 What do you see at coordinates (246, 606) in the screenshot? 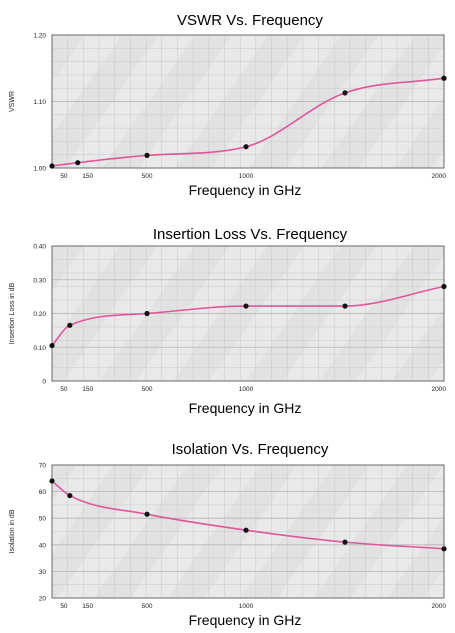
I see `isolation-x-tick-label: 1000` at bounding box center [246, 606].